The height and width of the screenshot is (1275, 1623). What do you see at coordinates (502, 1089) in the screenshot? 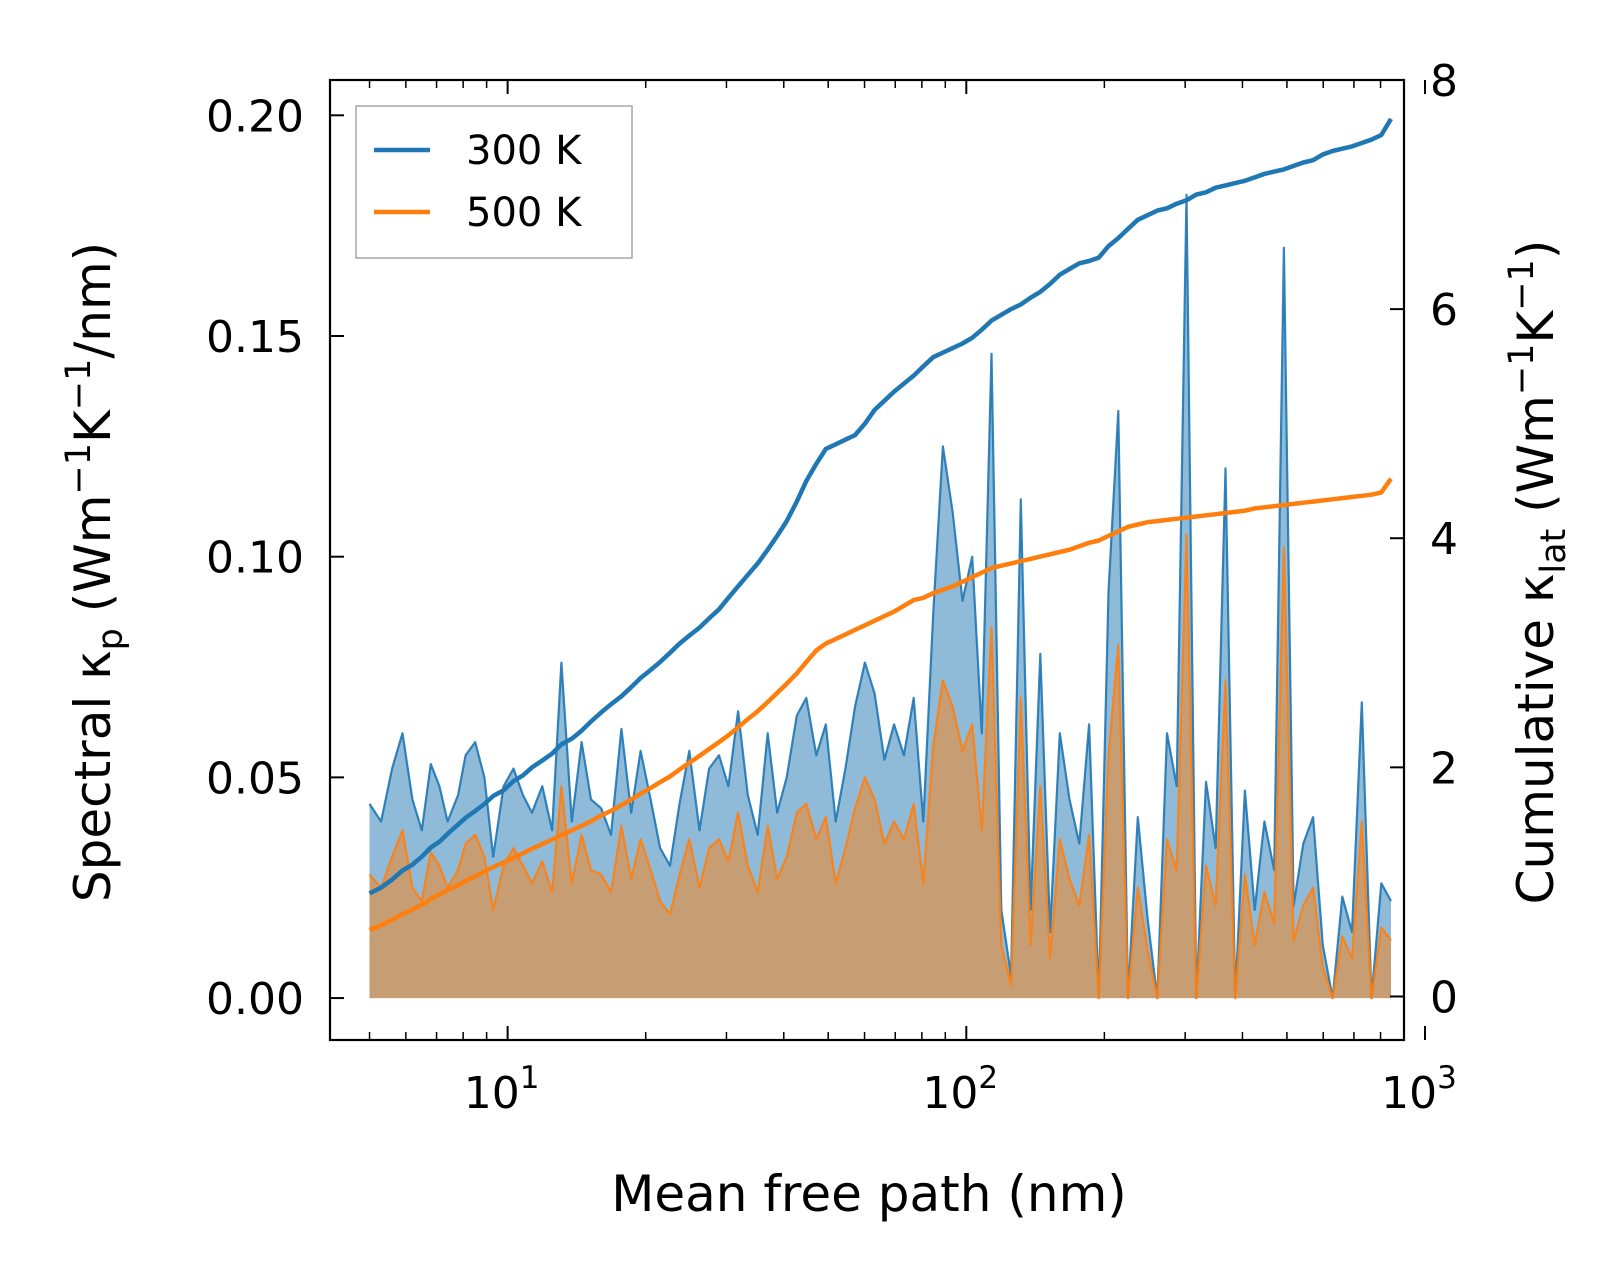
I see `x-tick-label-0: 10¹` at bounding box center [502, 1089].